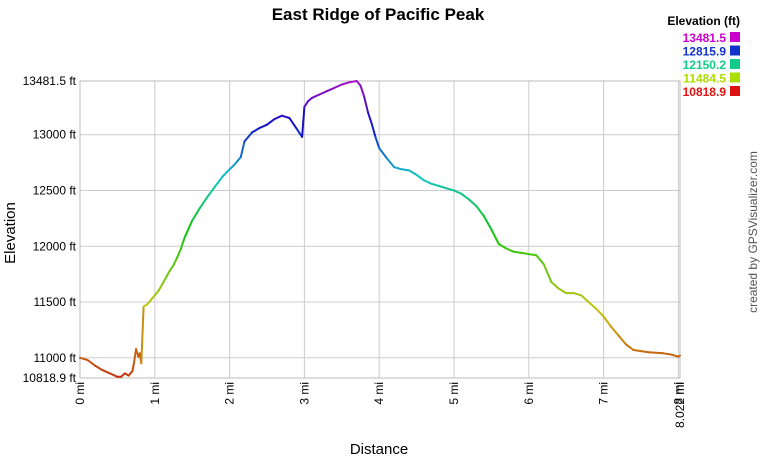 The width and height of the screenshot is (760, 460). What do you see at coordinates (703, 21) in the screenshot?
I see `legend-title: Elevation (ft)` at bounding box center [703, 21].